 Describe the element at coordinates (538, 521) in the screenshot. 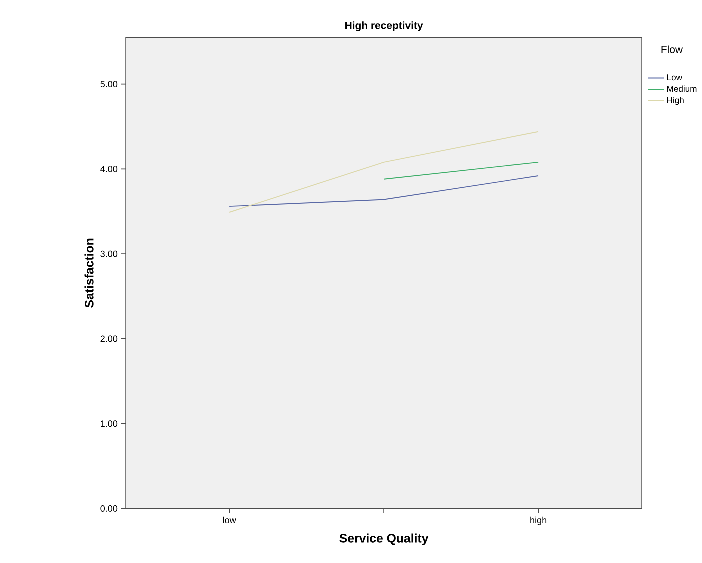

I see `x-tick-label: high` at that location.